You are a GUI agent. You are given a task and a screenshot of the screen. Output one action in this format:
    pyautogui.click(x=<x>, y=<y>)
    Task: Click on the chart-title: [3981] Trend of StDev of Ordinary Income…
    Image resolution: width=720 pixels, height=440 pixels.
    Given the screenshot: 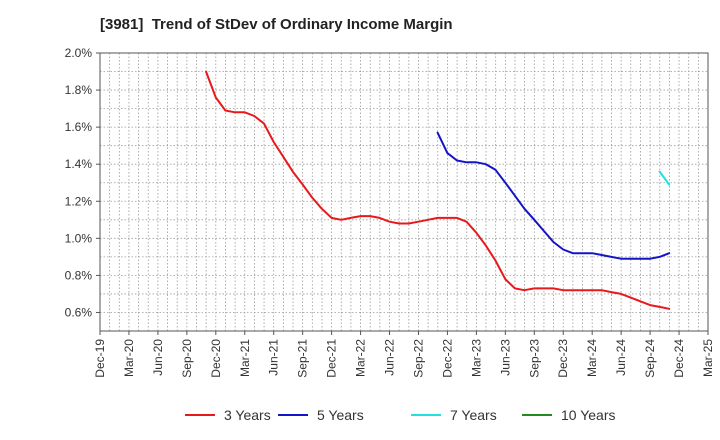 What is the action you would take?
    pyautogui.click(x=276, y=24)
    